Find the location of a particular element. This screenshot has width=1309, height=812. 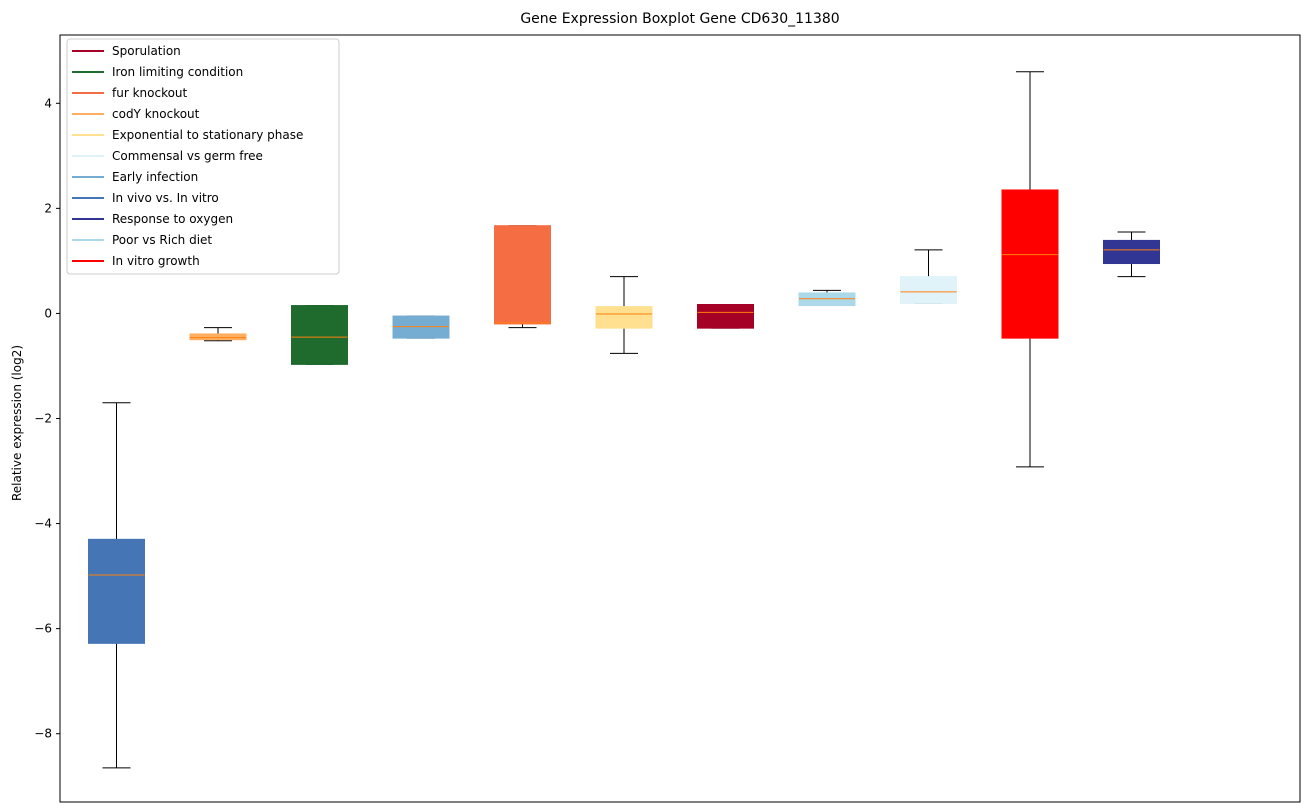

y-axis-label: Relative expression (log2) is located at coordinates (17, 423).